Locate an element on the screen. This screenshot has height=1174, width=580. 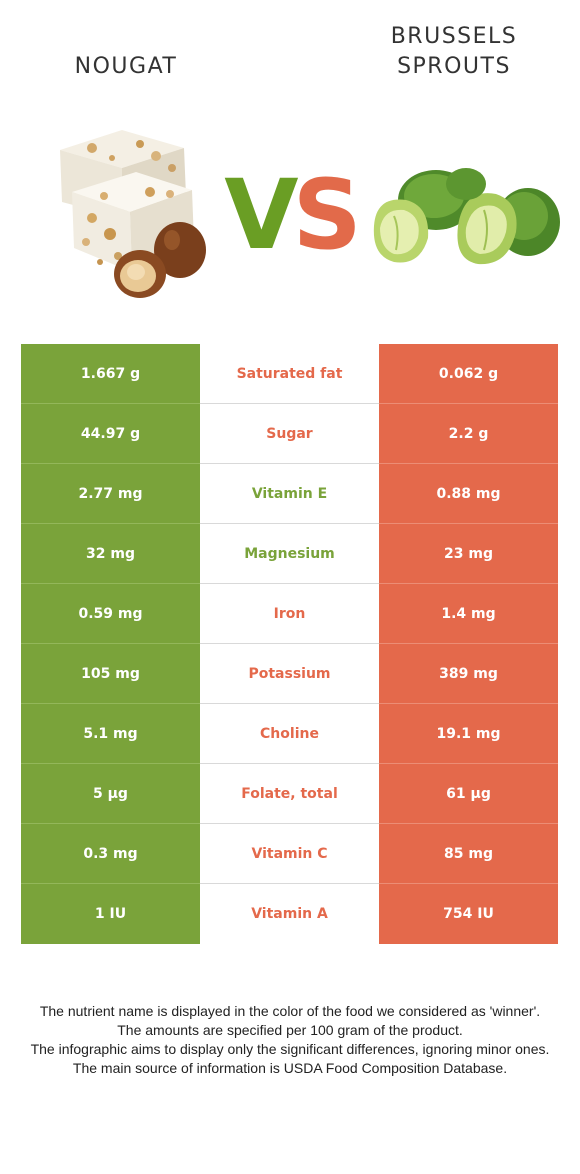
table-row: 0.3 mg Vitamin C 85 mg is located at coordinates (289, 854).